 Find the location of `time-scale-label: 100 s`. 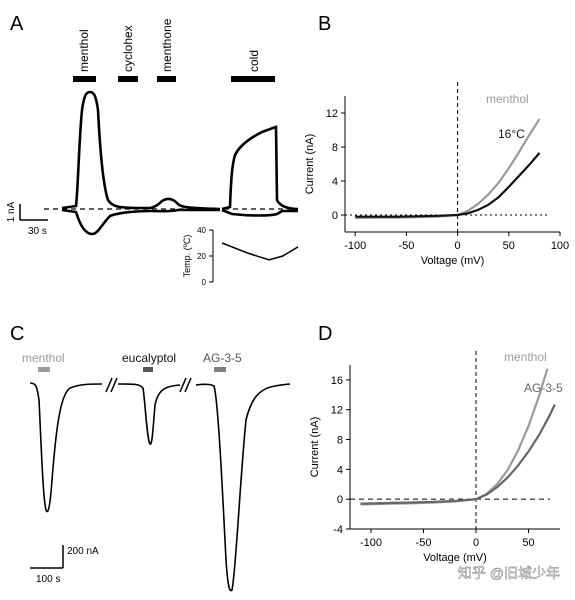

time-scale-label: 100 s is located at coordinates (48, 579).